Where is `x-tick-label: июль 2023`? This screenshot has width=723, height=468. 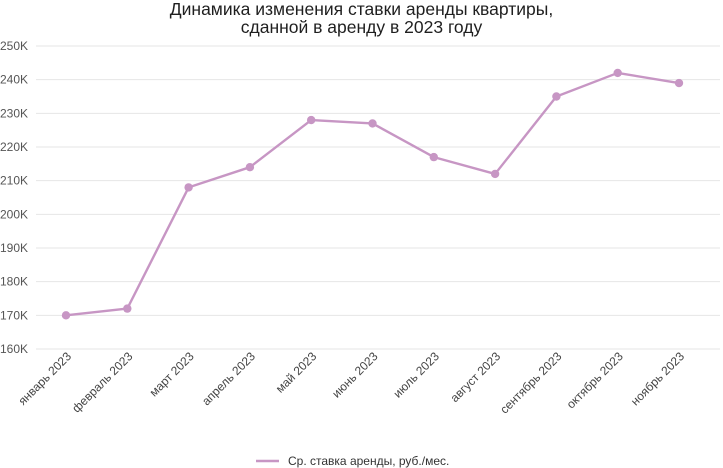 x-tick-label: июль 2023 is located at coordinates (416, 375).